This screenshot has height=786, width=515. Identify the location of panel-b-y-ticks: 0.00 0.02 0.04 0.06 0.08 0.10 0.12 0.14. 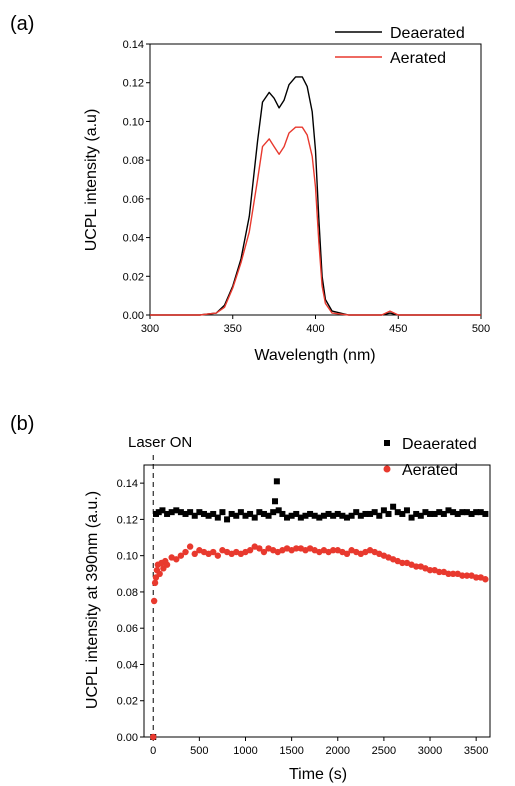
(130, 611).